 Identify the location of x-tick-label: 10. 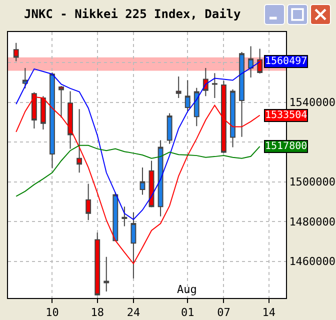
(52, 313).